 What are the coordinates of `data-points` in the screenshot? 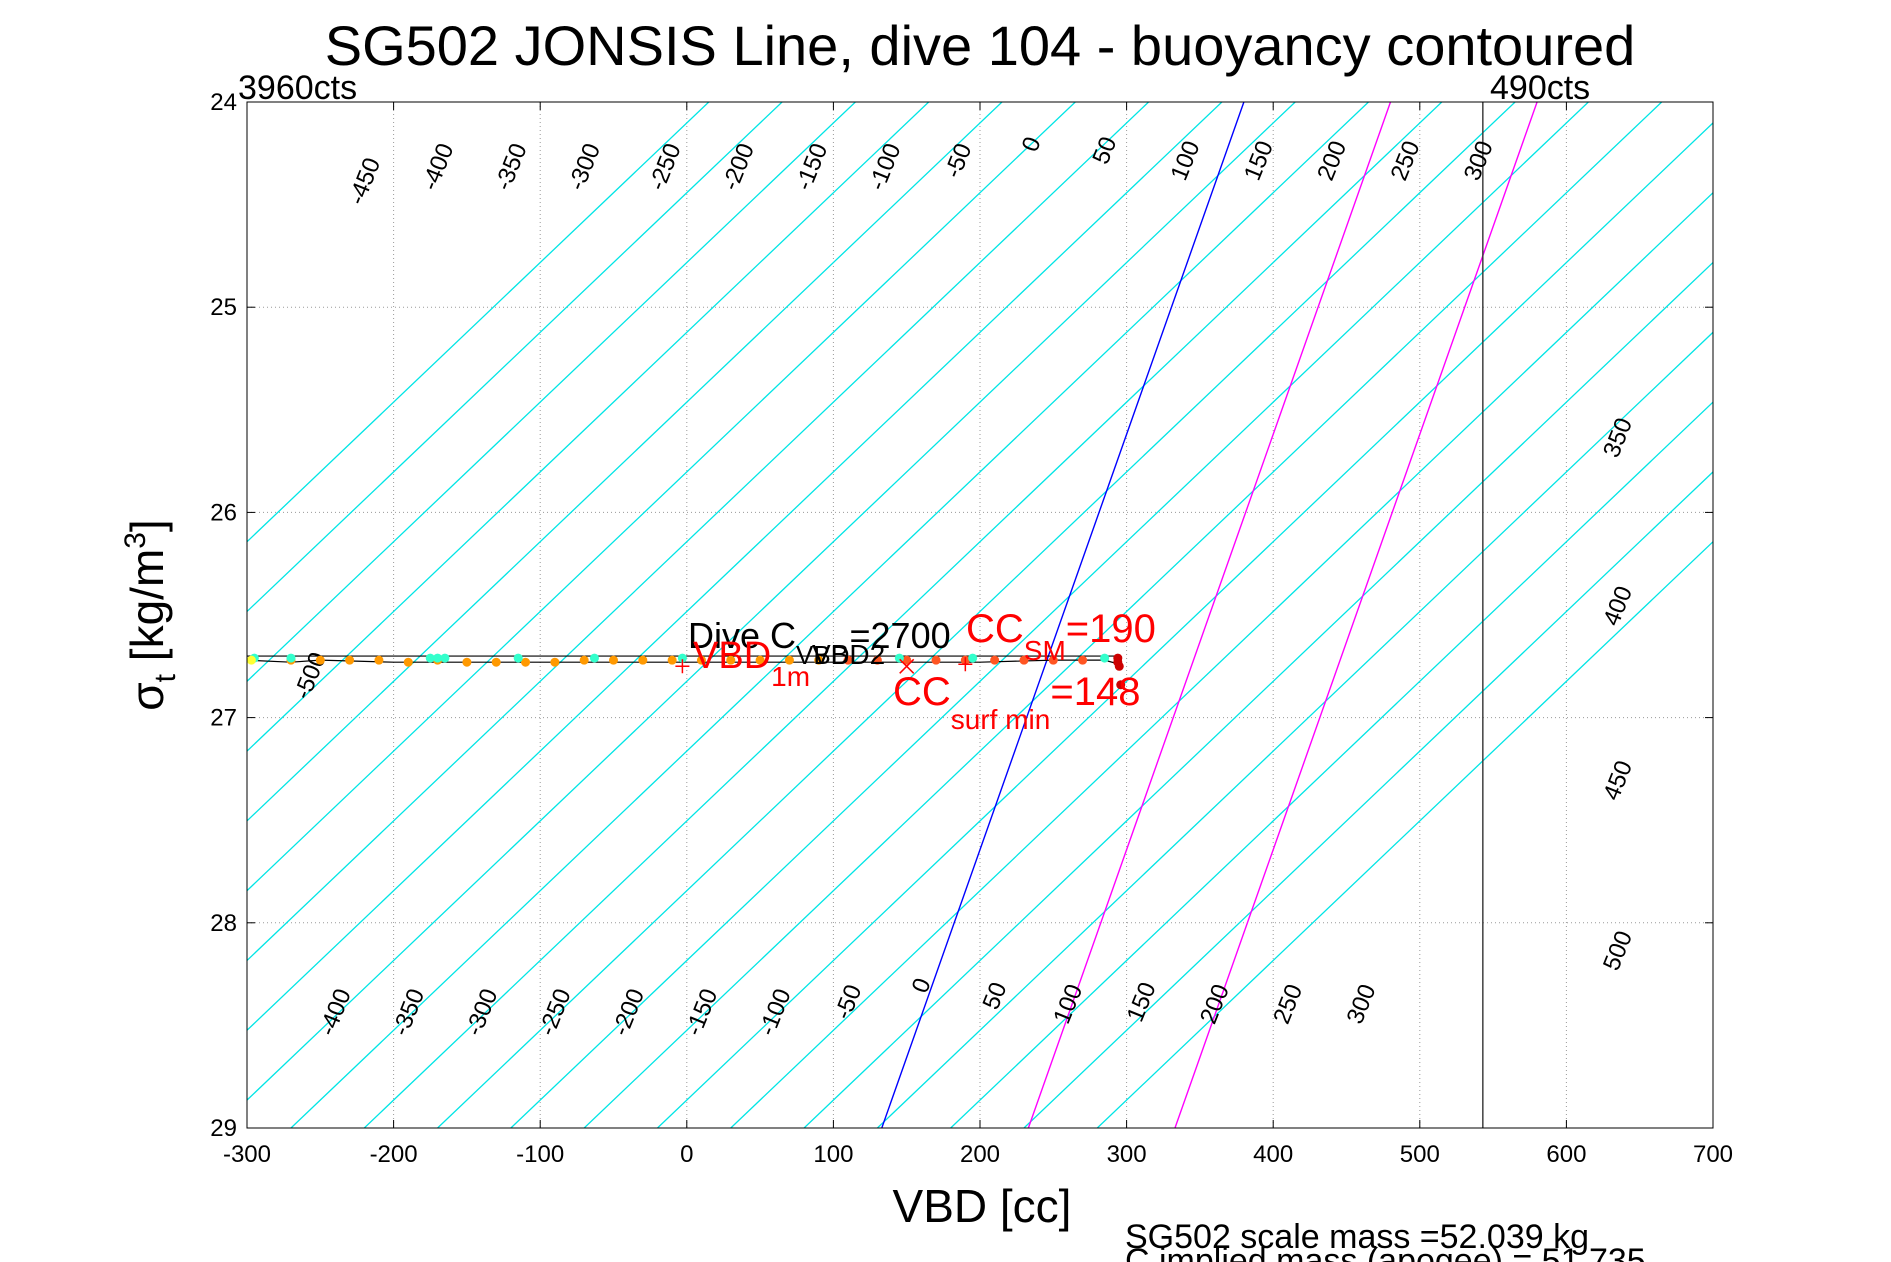 It's located at (686, 671).